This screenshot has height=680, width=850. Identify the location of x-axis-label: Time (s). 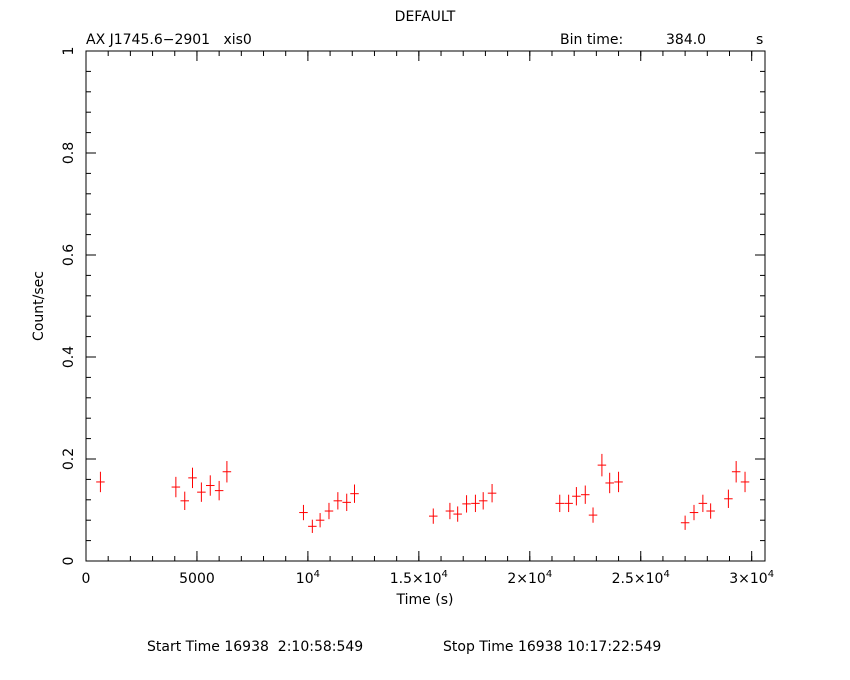
(425, 600).